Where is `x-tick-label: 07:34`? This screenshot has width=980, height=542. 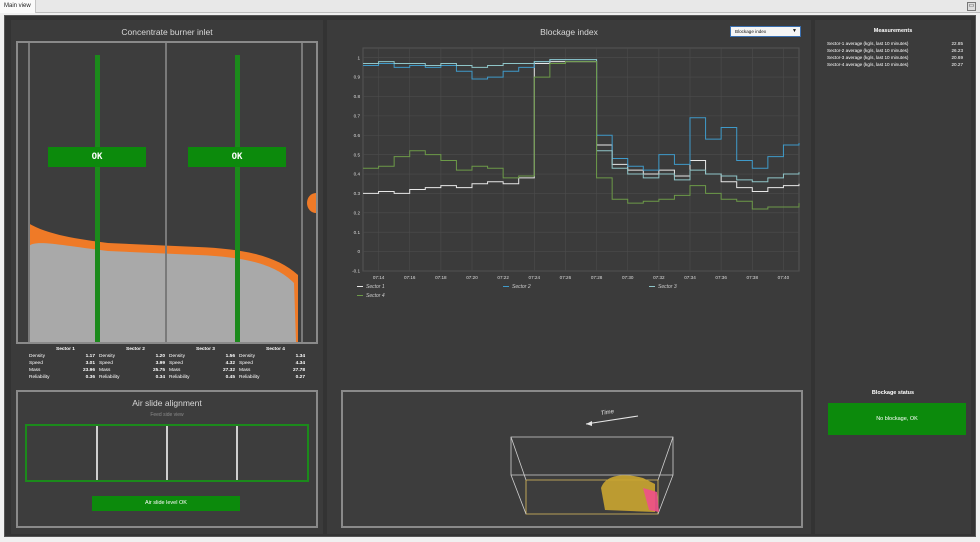 x-tick-label: 07:34 is located at coordinates (690, 277).